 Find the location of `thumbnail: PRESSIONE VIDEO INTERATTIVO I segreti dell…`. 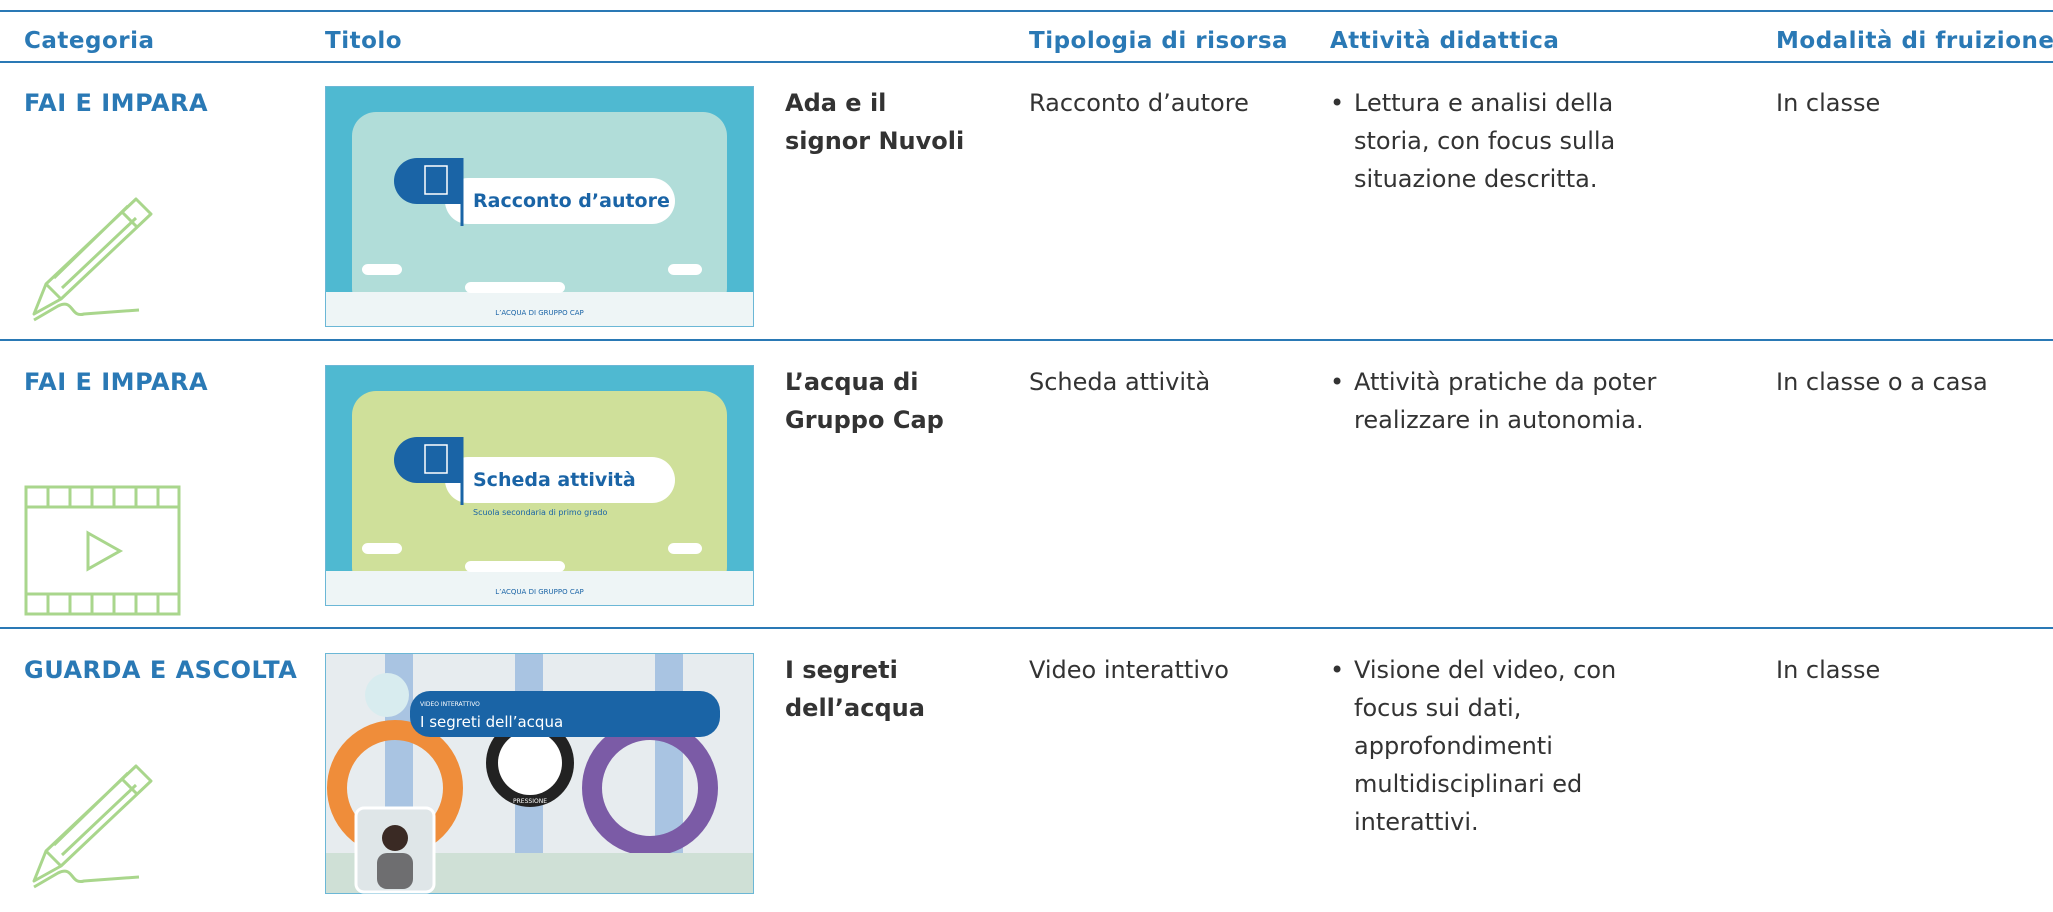

thumbnail: PRESSIONE VIDEO INTERATTIVO I segreti dell… is located at coordinates (539, 773).